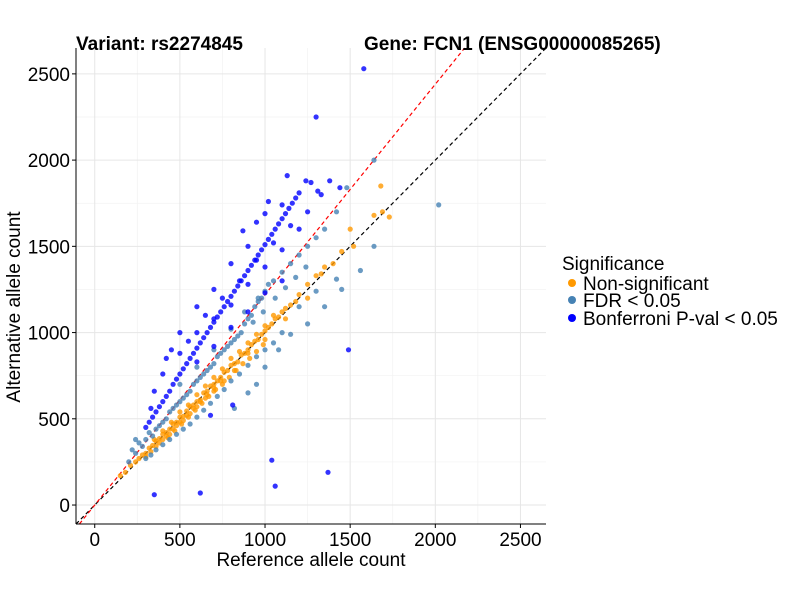  What do you see at coordinates (646, 284) in the screenshot?
I see `legend-label-non-significant: Non-significant` at bounding box center [646, 284].